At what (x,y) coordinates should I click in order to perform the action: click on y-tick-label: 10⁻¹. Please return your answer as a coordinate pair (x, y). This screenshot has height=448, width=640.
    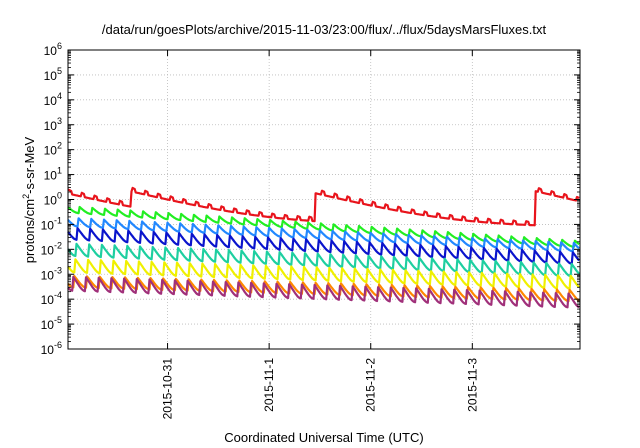
    Looking at the image, I should click on (51, 223).